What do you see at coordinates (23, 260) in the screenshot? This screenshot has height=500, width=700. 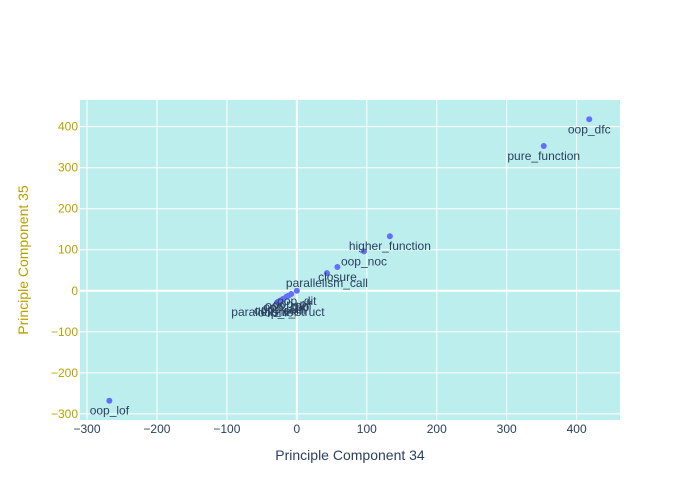 I see `y-axis-title: Principle Component 35` at bounding box center [23, 260].